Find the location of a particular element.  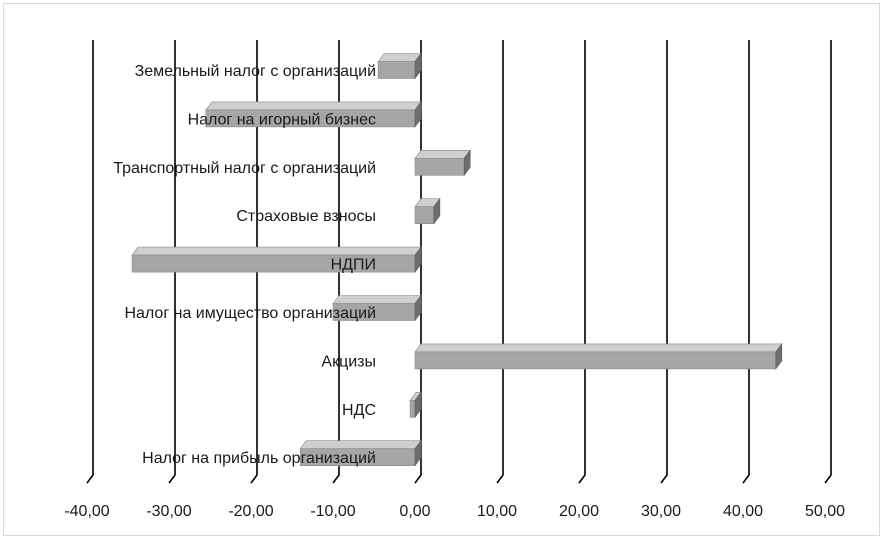

x-tick-label: 10,00 is located at coordinates (497, 511).